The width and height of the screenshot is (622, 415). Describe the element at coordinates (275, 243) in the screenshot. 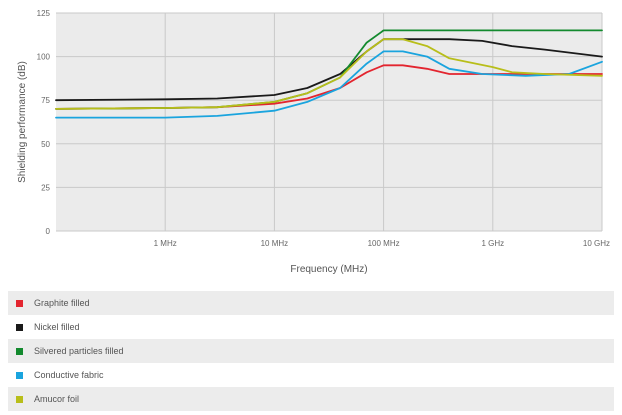

I see `x-tick-label: 10 MHz` at that location.